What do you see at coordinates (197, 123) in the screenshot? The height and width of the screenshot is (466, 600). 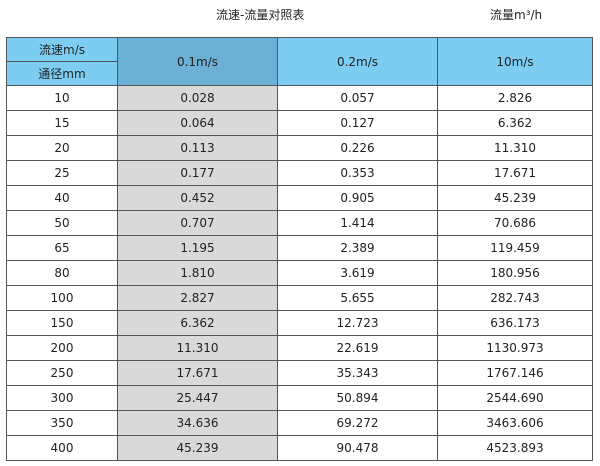 I see `flow-cell: 0.064` at bounding box center [197, 123].